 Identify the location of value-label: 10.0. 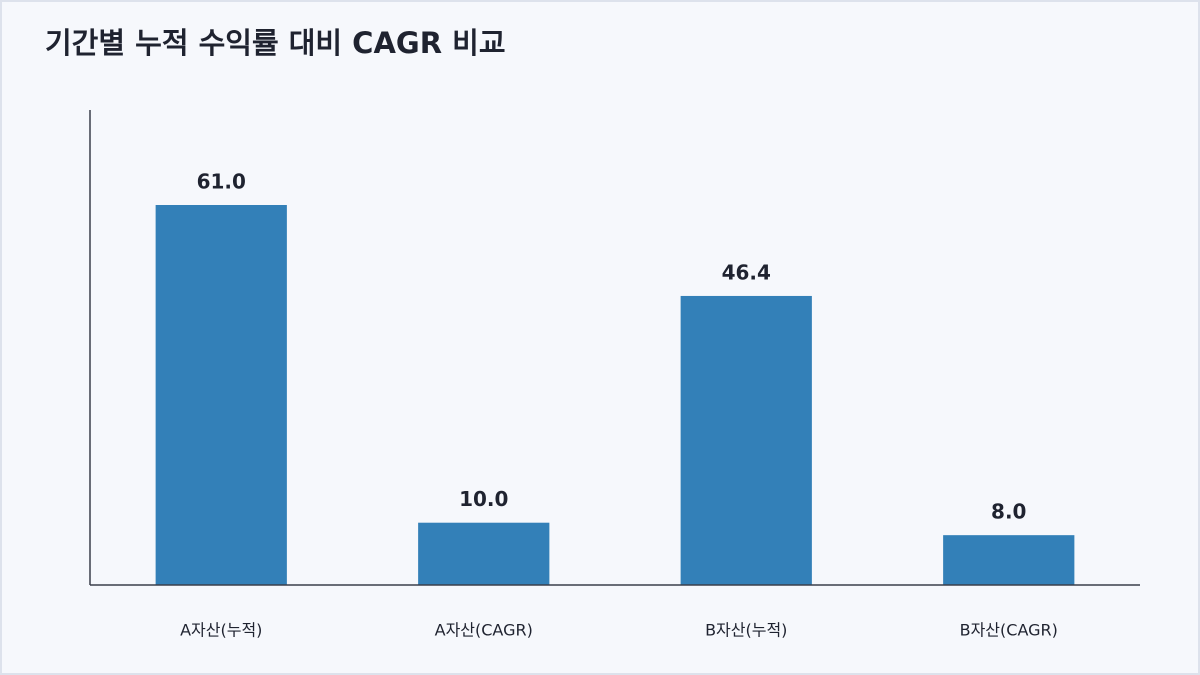
(483, 499).